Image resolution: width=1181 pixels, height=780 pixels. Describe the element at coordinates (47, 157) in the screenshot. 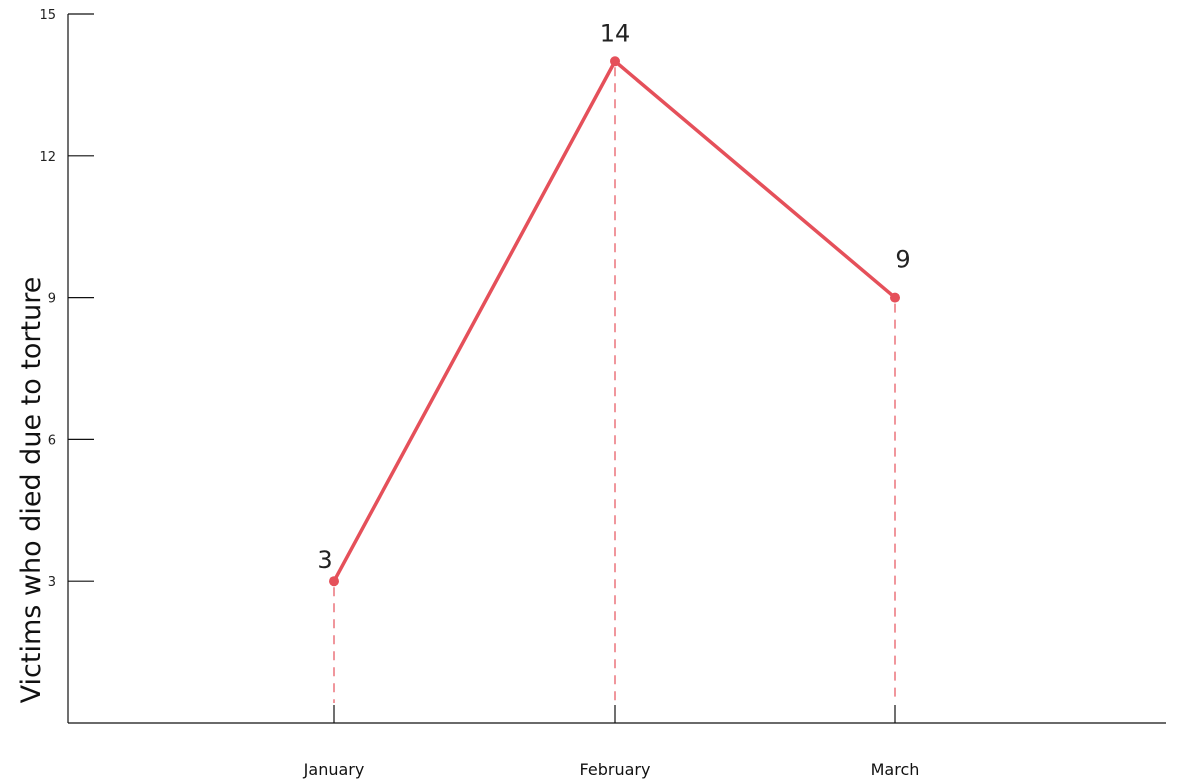

I see `y-tick-label: 12` at that location.